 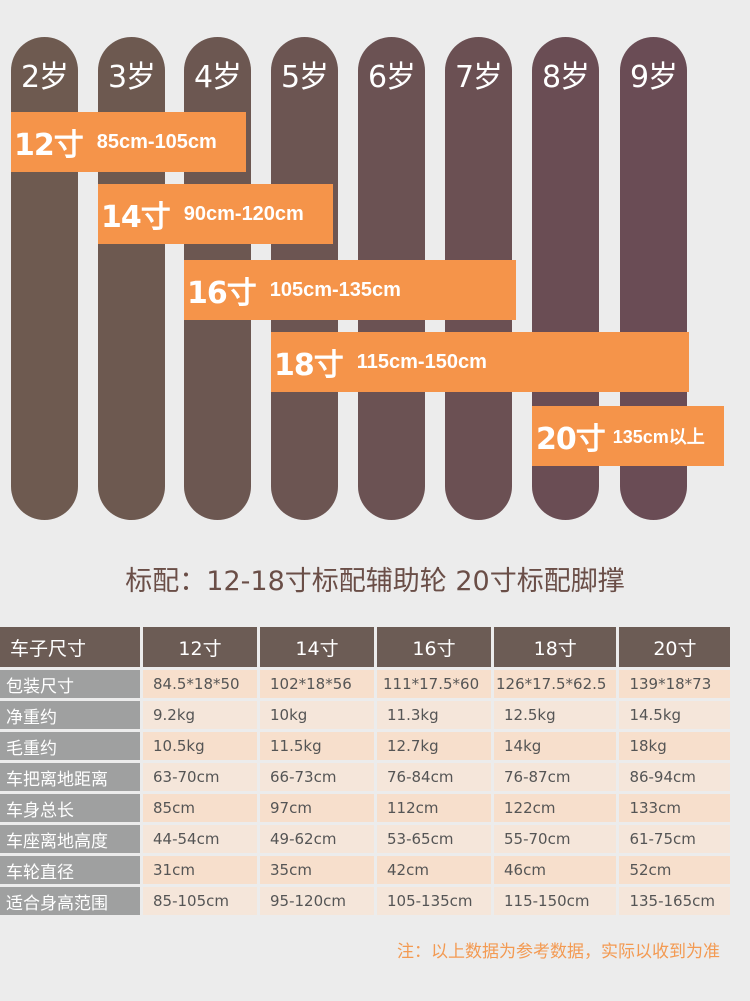 I want to click on row-label: 适合身高范围, so click(x=70, y=901).